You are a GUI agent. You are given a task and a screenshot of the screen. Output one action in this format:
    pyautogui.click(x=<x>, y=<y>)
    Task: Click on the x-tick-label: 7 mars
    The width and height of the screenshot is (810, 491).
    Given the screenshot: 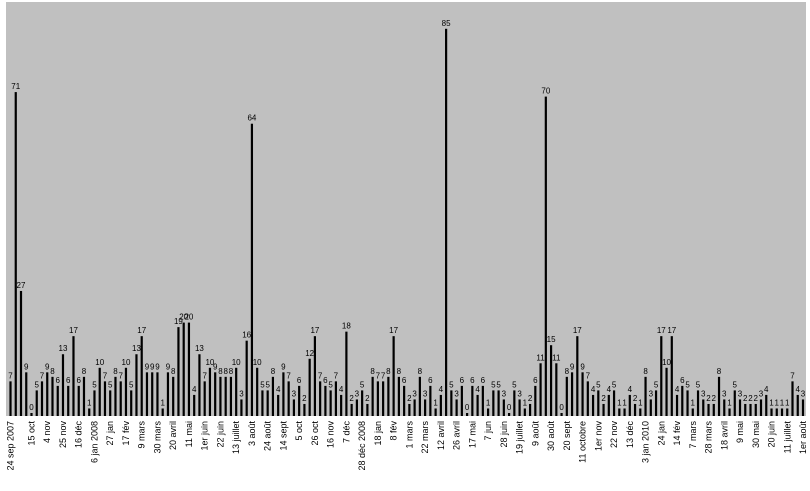 What is the action you would take?
    pyautogui.click(x=693, y=435)
    